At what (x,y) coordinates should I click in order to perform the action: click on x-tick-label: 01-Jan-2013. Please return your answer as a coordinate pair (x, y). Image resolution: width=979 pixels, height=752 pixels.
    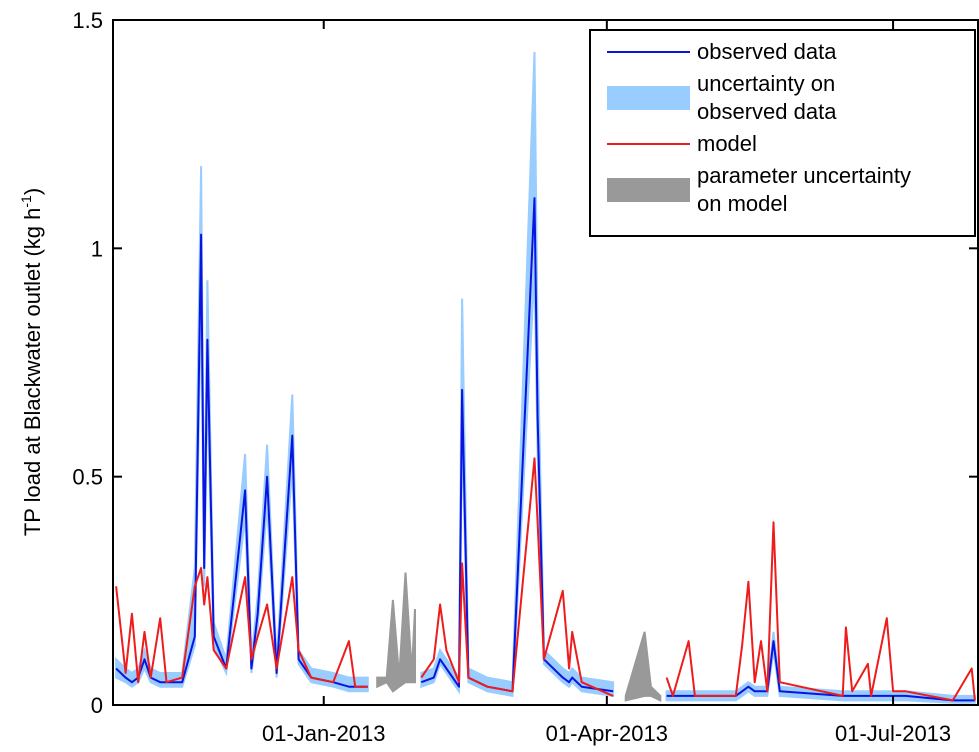
    Looking at the image, I should click on (324, 733).